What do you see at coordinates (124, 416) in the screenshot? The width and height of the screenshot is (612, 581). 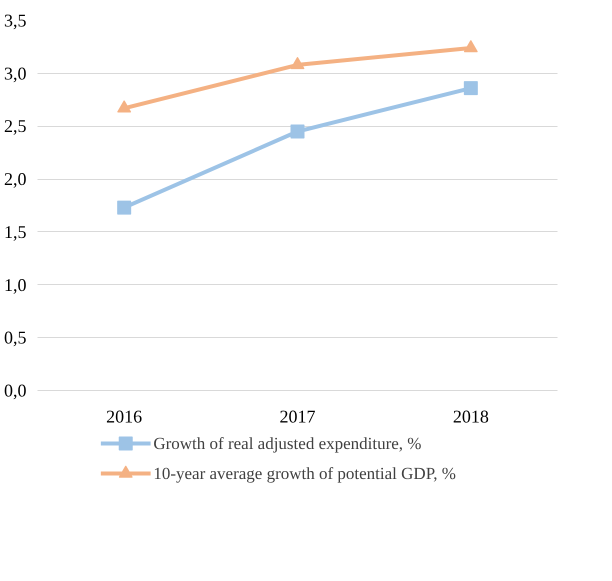 I see `x-tick-label: 2016` at bounding box center [124, 416].